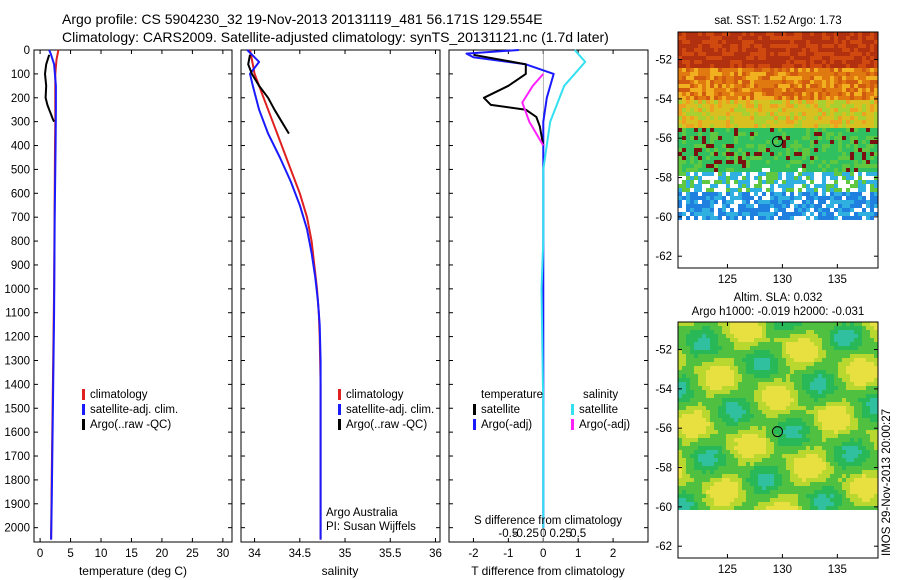 This screenshot has width=900, height=580. I want to click on legend-label: satellite, so click(500, 410).